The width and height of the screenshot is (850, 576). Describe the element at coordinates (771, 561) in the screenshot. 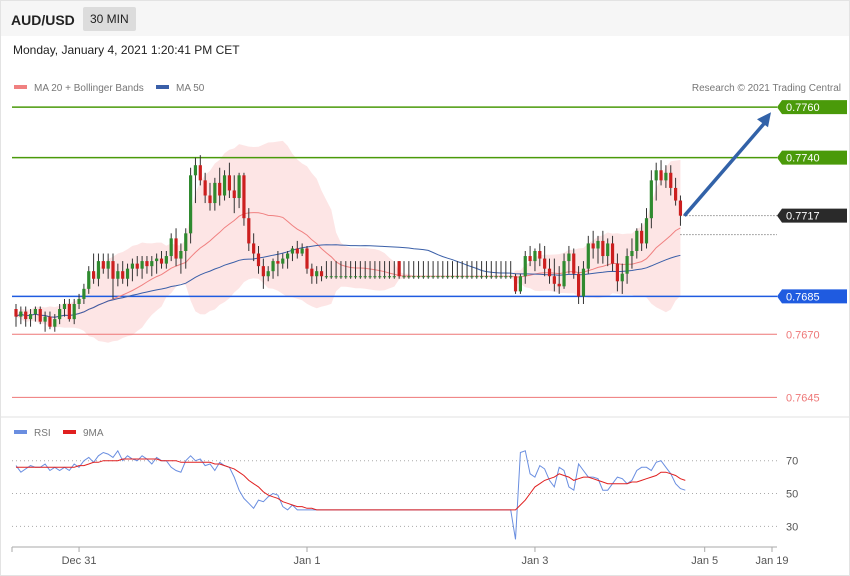

I see `time-label: Jan 19` at that location.